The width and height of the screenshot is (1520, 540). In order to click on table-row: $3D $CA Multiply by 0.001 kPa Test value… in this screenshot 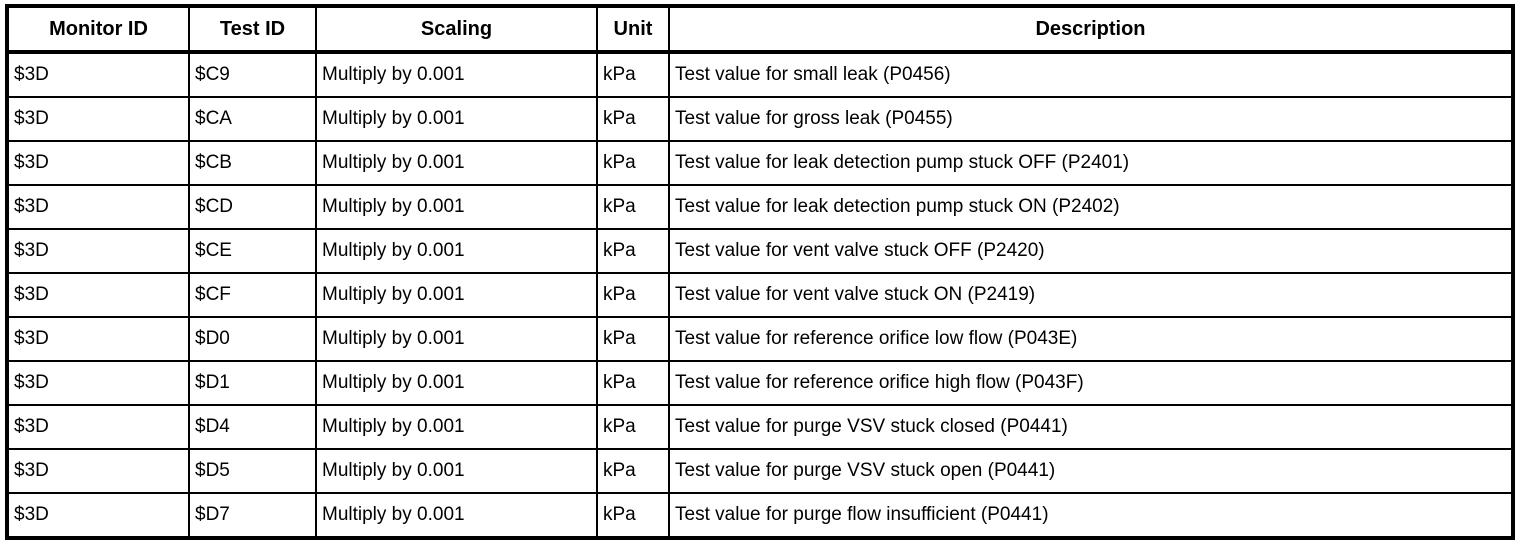, I will do `click(760, 119)`.